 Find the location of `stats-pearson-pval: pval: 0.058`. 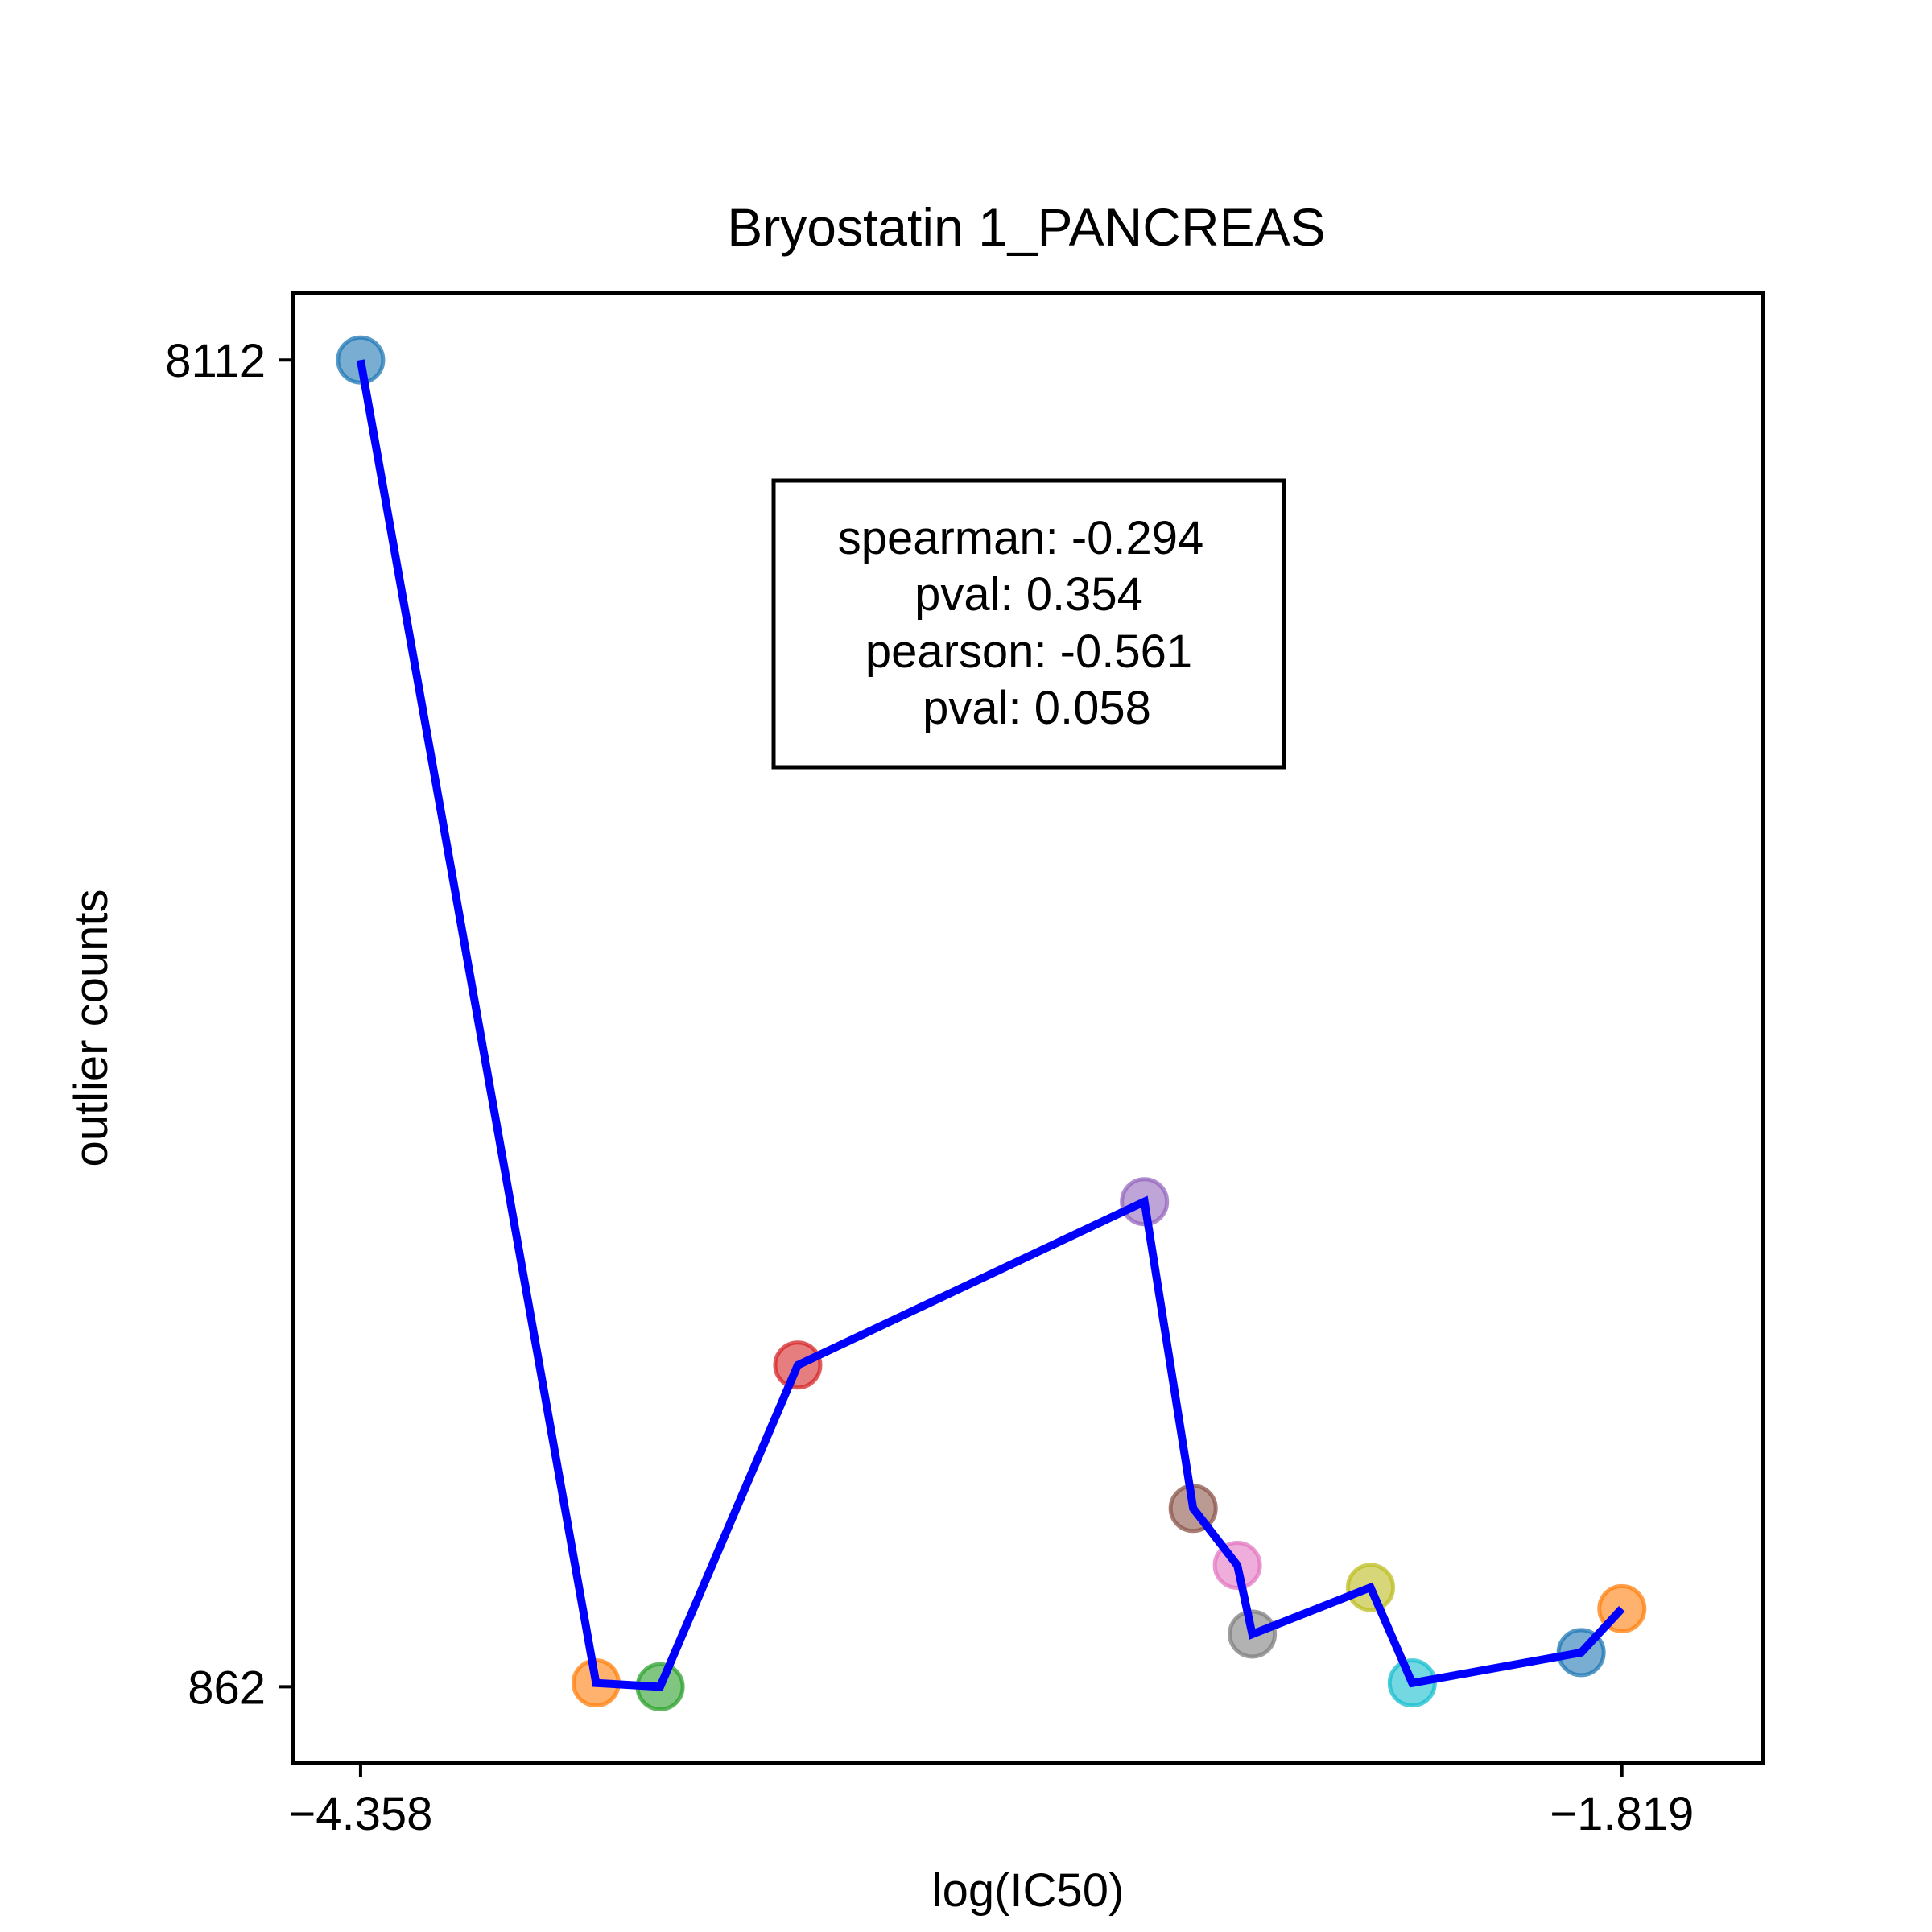

stats-pearson-pval: pval: 0.058 is located at coordinates (1037, 708).